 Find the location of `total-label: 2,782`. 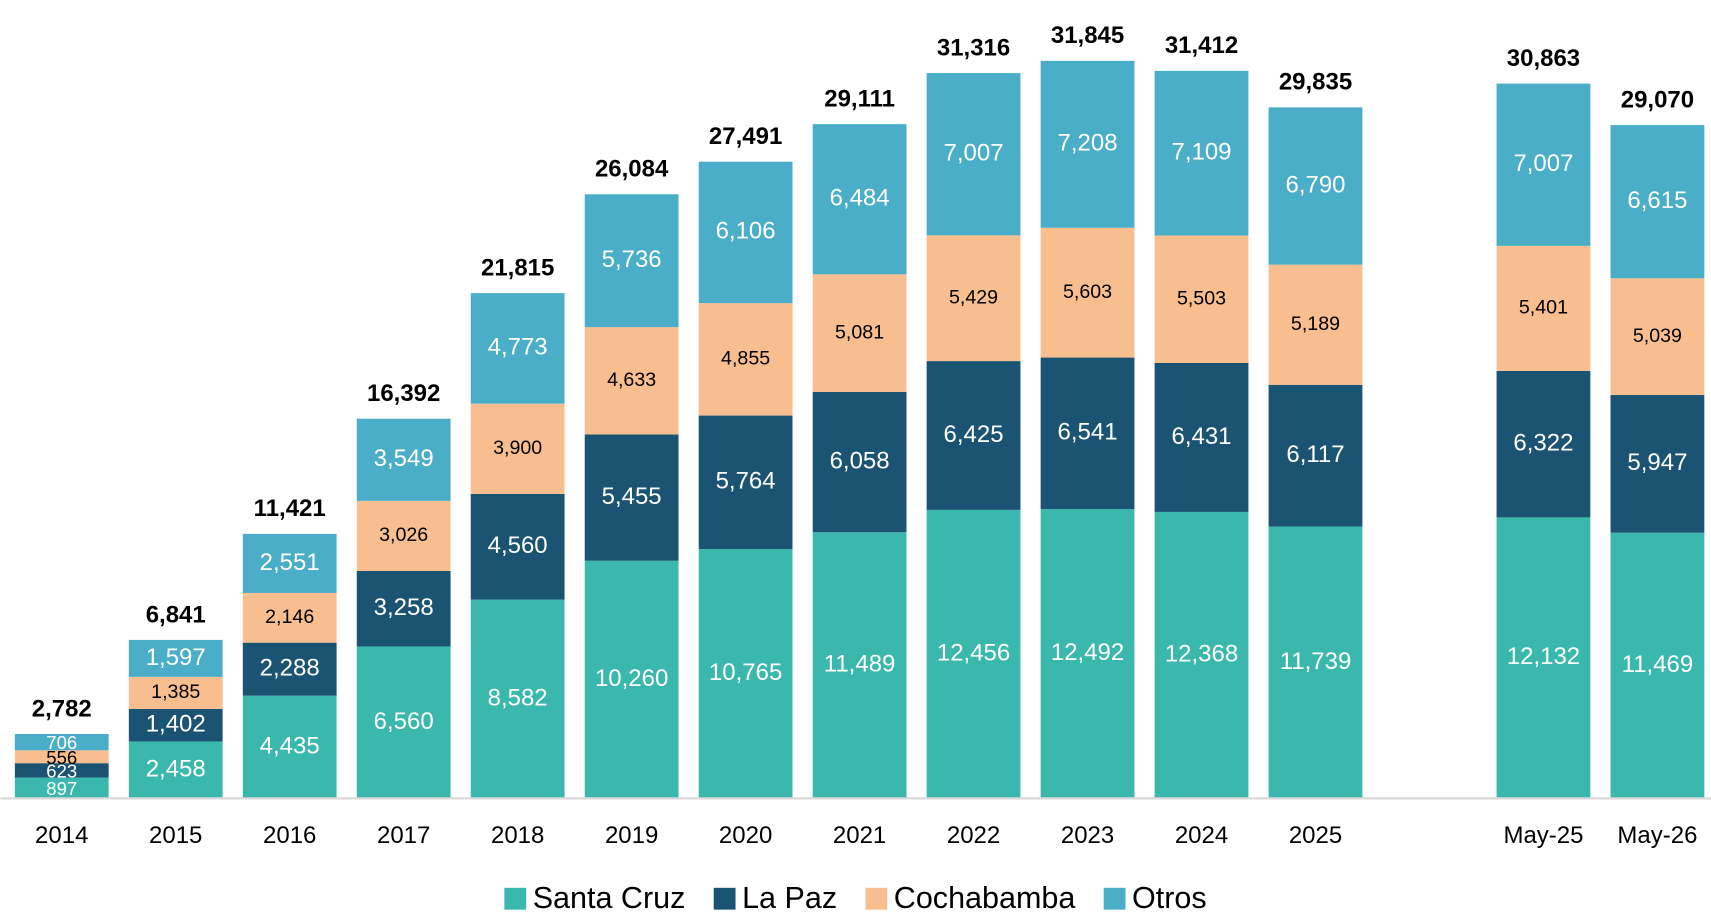

total-label: 2,782 is located at coordinates (62, 708).